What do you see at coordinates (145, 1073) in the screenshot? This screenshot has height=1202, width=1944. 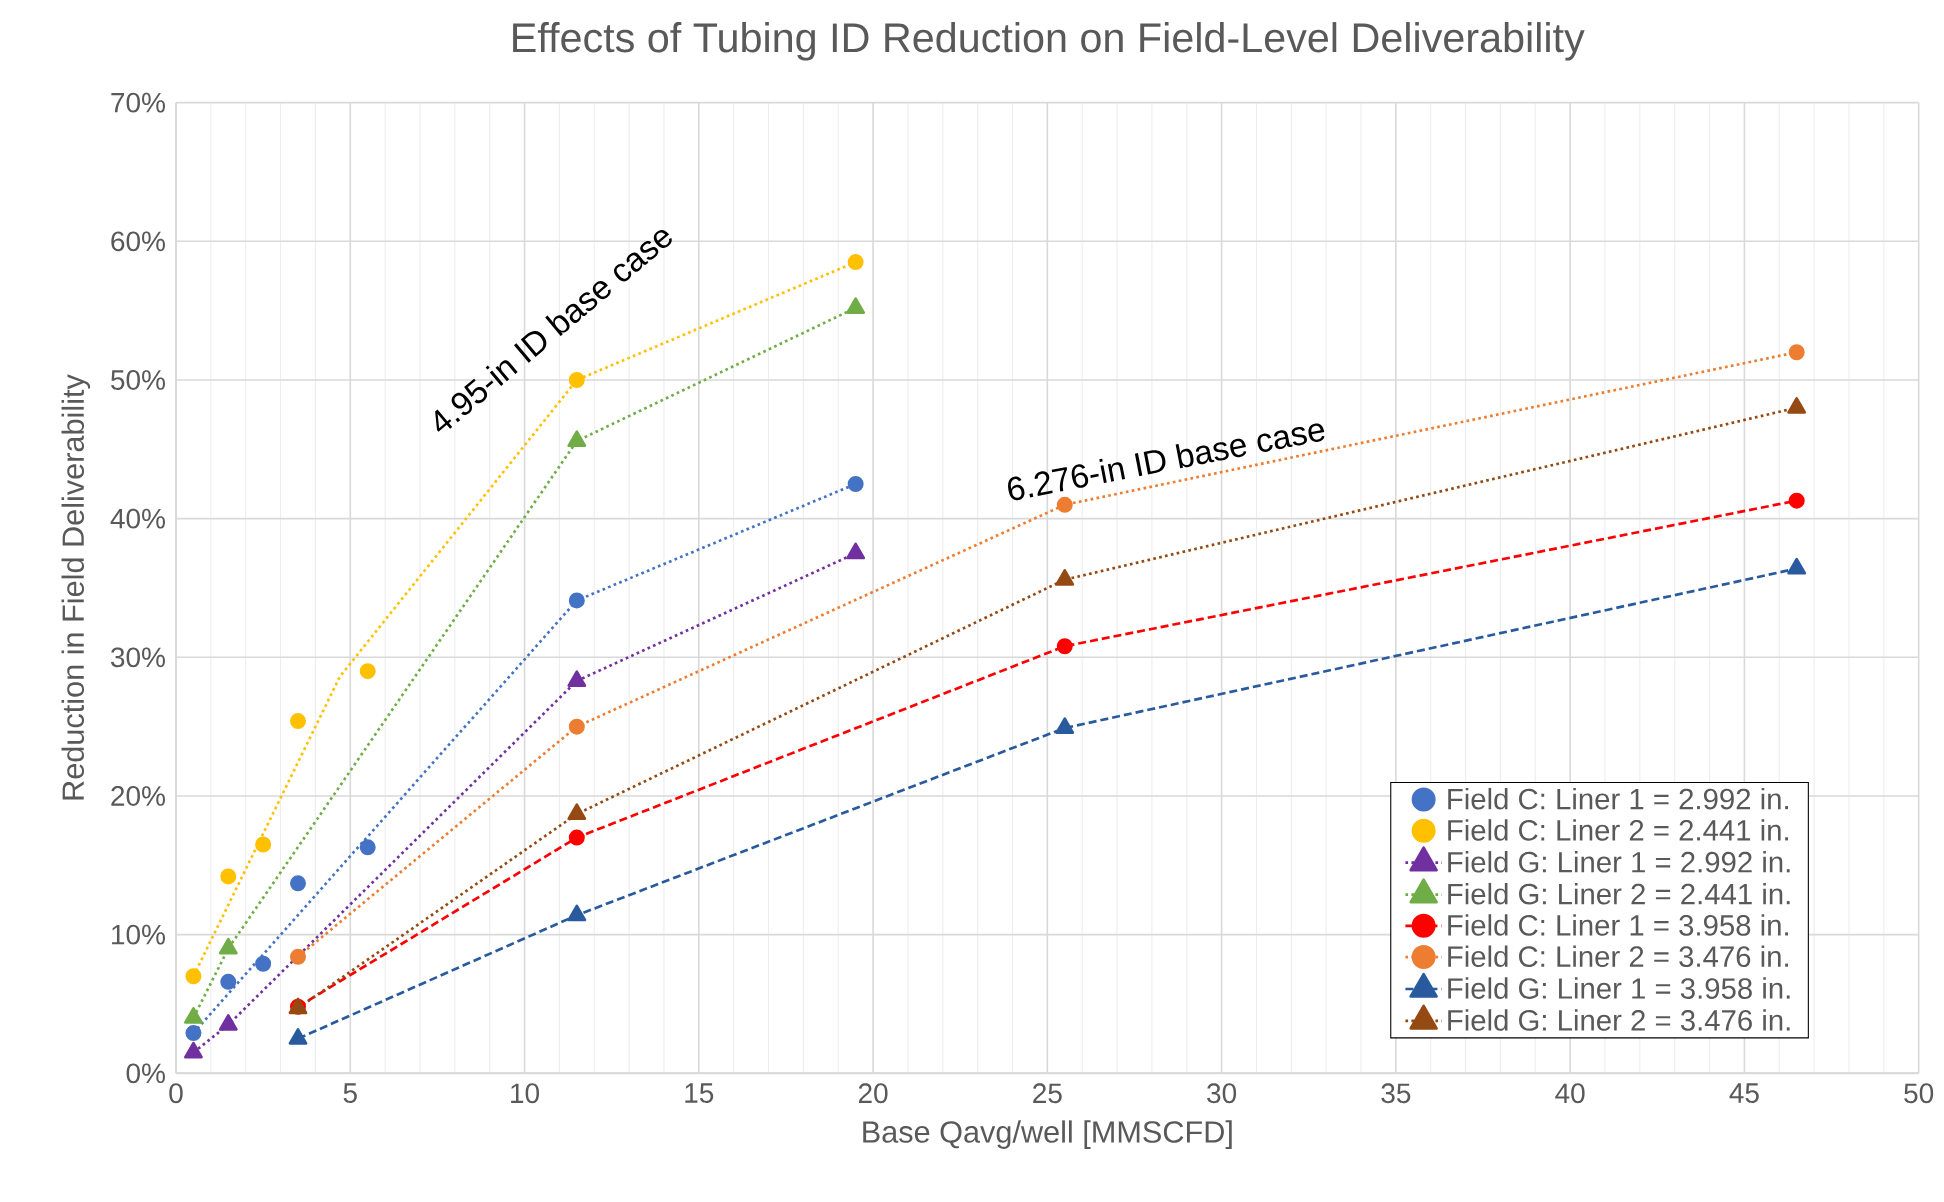 I see `y-tick-label: 0%` at bounding box center [145, 1073].